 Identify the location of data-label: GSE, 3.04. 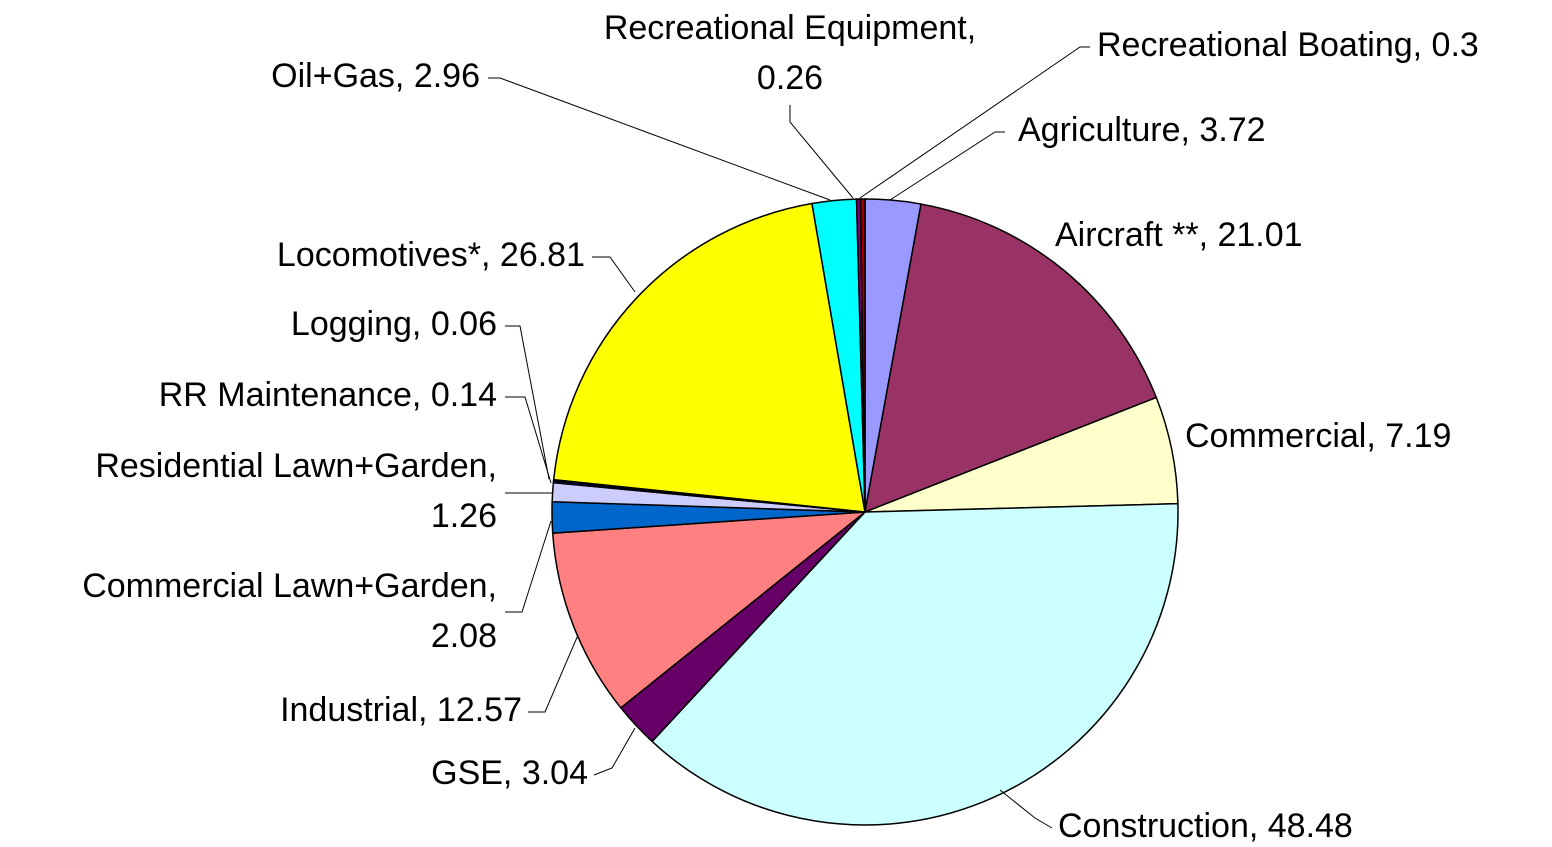
(509, 773).